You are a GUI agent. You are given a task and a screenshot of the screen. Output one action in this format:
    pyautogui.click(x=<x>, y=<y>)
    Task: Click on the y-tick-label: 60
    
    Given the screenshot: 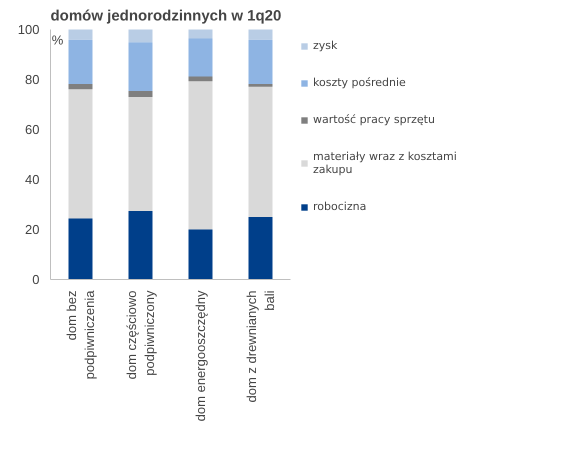 What is the action you would take?
    pyautogui.click(x=32, y=129)
    